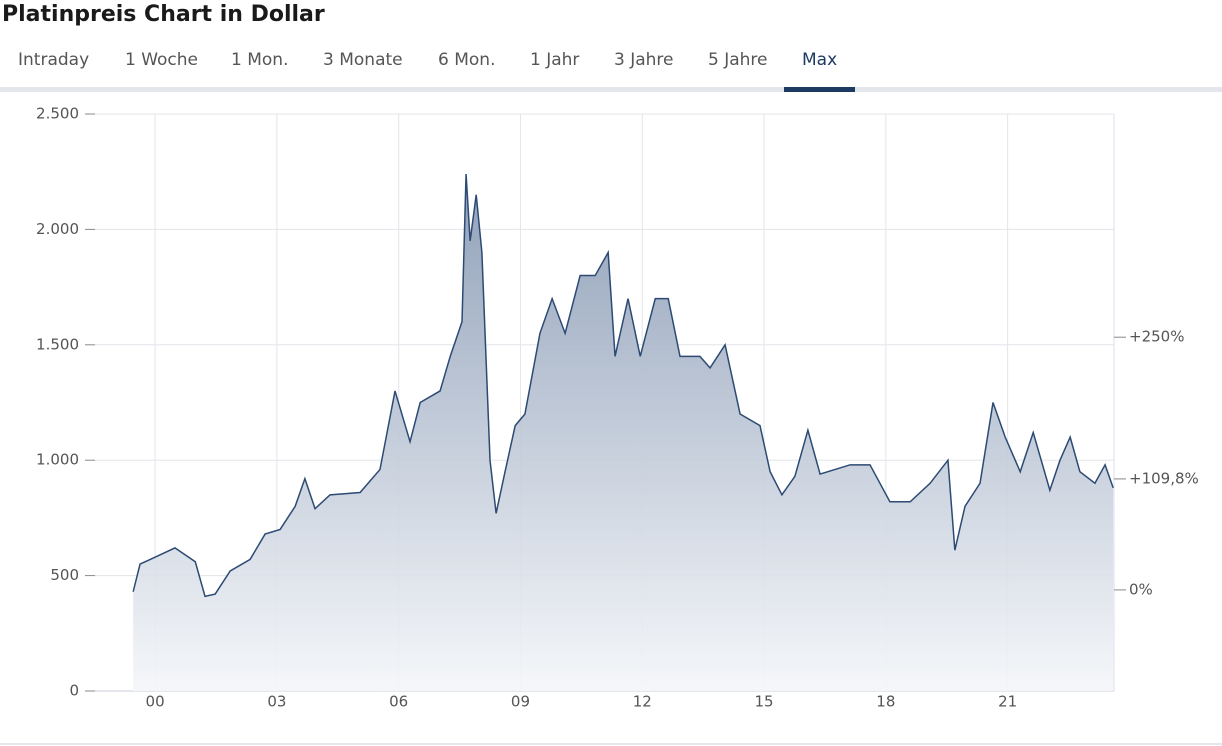  Describe the element at coordinates (467, 60) in the screenshot. I see `tab: 6 Mon.` at that location.